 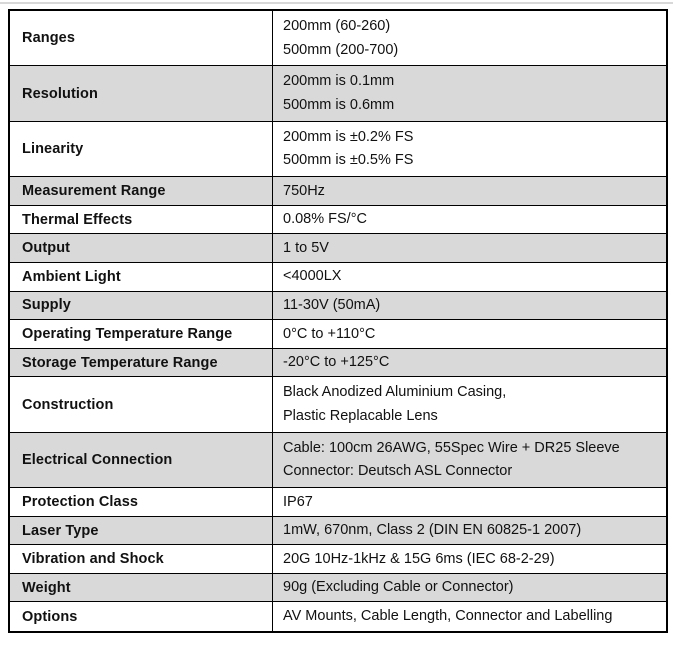 I want to click on table-row: Output 1 to 5V, so click(x=338, y=248).